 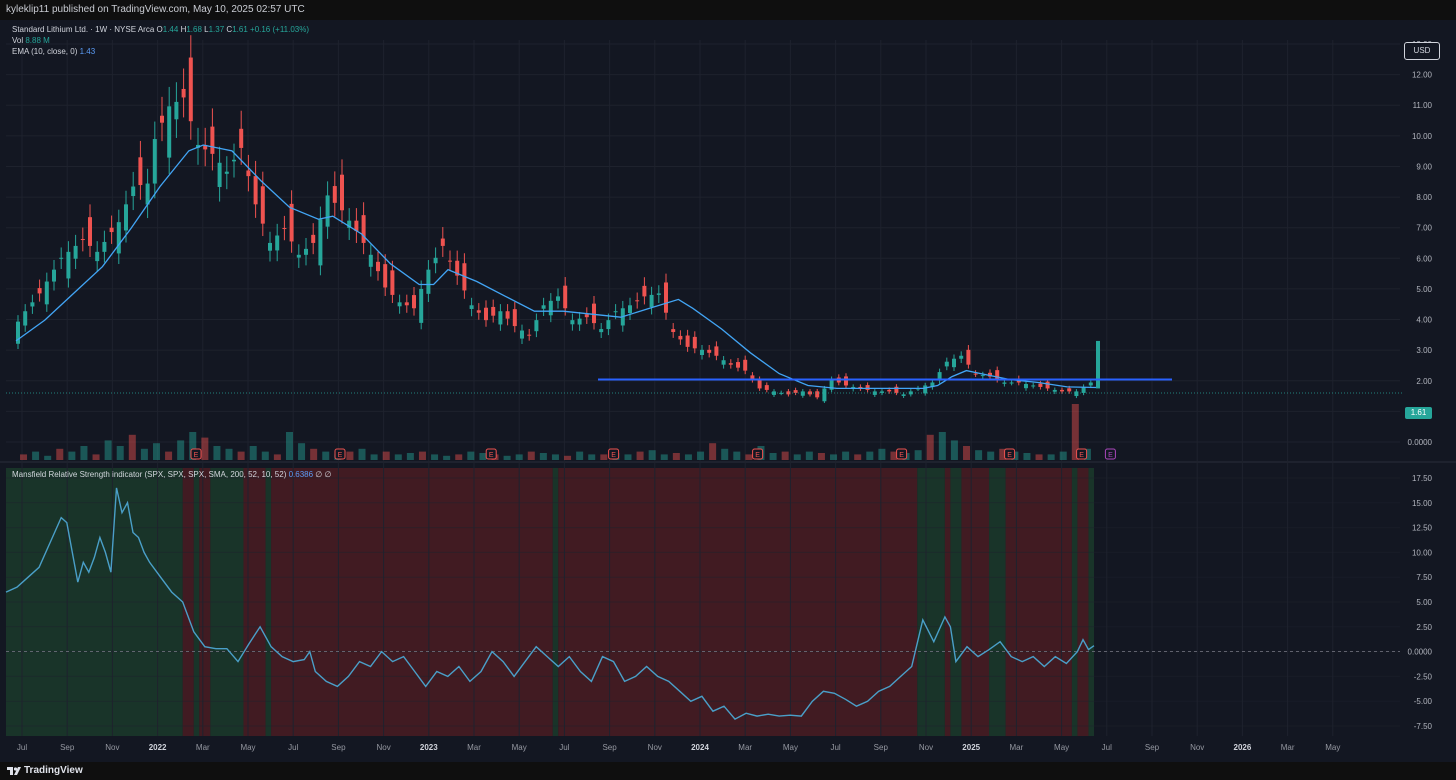 I want to click on currency-button: USD, so click(x=1422, y=51).